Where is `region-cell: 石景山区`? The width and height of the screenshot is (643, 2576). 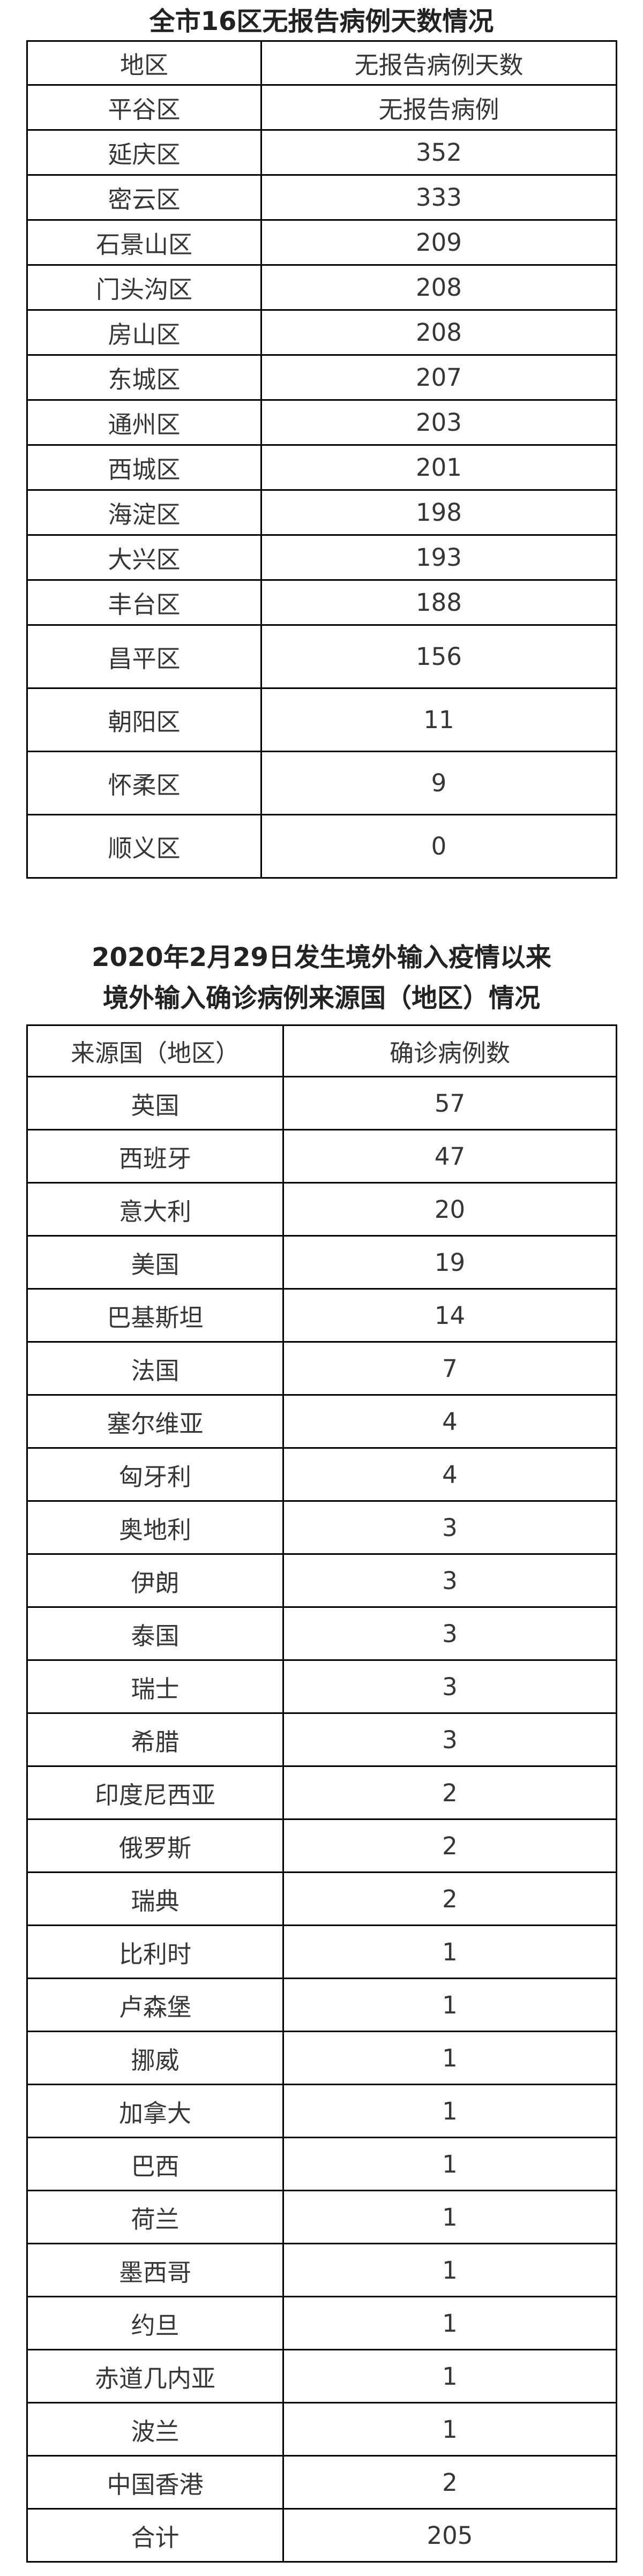 region-cell: 石景山区 is located at coordinates (145, 243).